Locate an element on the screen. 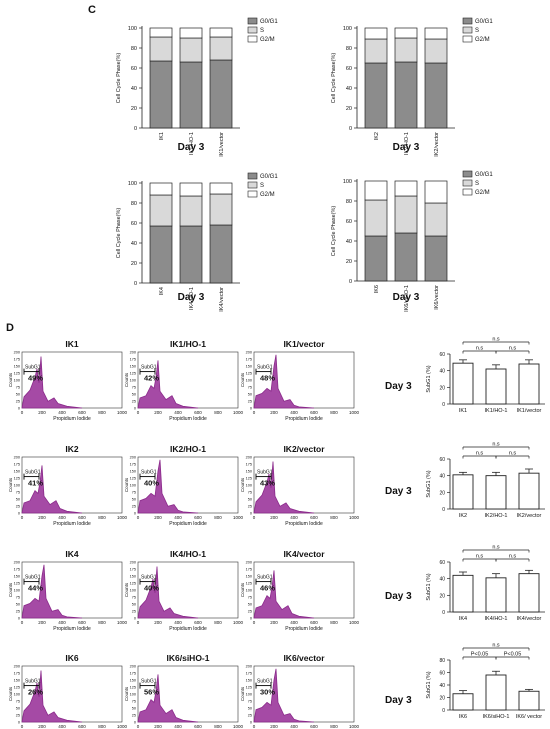 The width and height of the screenshot is (550, 729). subg1-y-tick-label: 80 is located at coordinates (442, 661).